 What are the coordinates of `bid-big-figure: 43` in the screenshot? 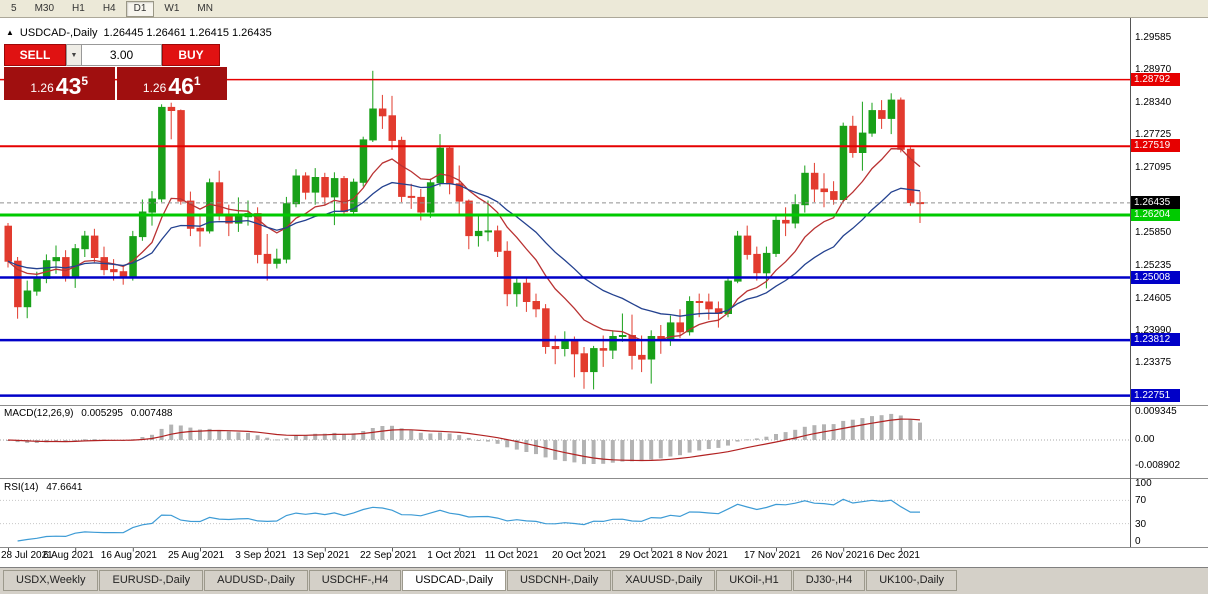 It's located at (68, 86).